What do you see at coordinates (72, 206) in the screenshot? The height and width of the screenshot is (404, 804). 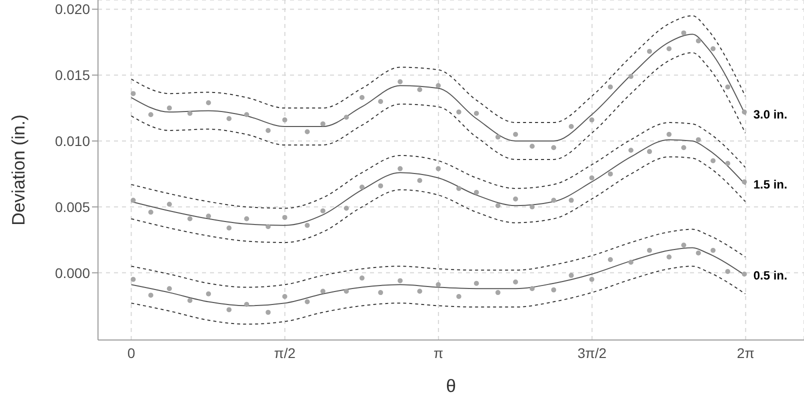 I see `y-tick-label: 0.005` at bounding box center [72, 206].